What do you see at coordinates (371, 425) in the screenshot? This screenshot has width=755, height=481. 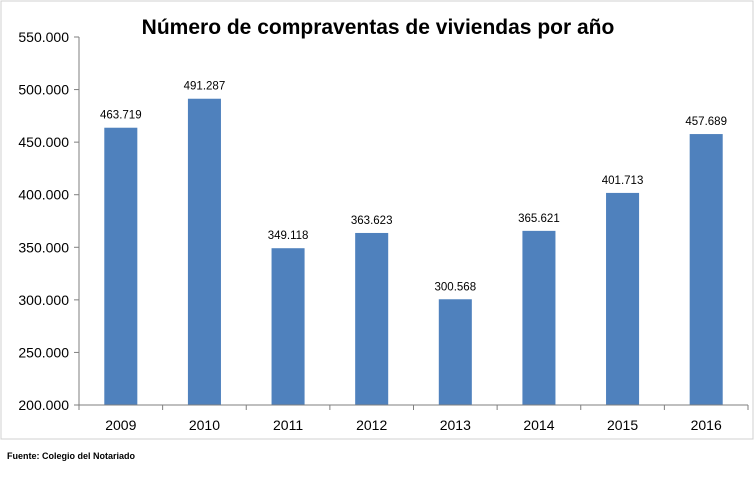 I see `x-tick-label-2012: 2012` at bounding box center [371, 425].